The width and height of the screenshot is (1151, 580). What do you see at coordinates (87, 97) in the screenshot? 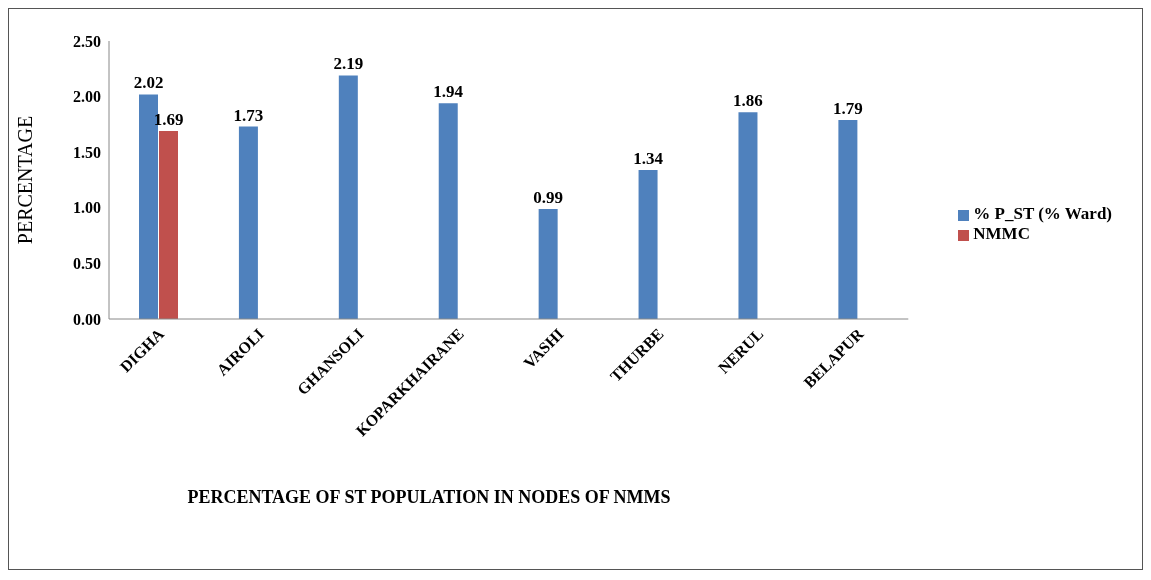
I see `y-tick-label: 2.00` at bounding box center [87, 97].